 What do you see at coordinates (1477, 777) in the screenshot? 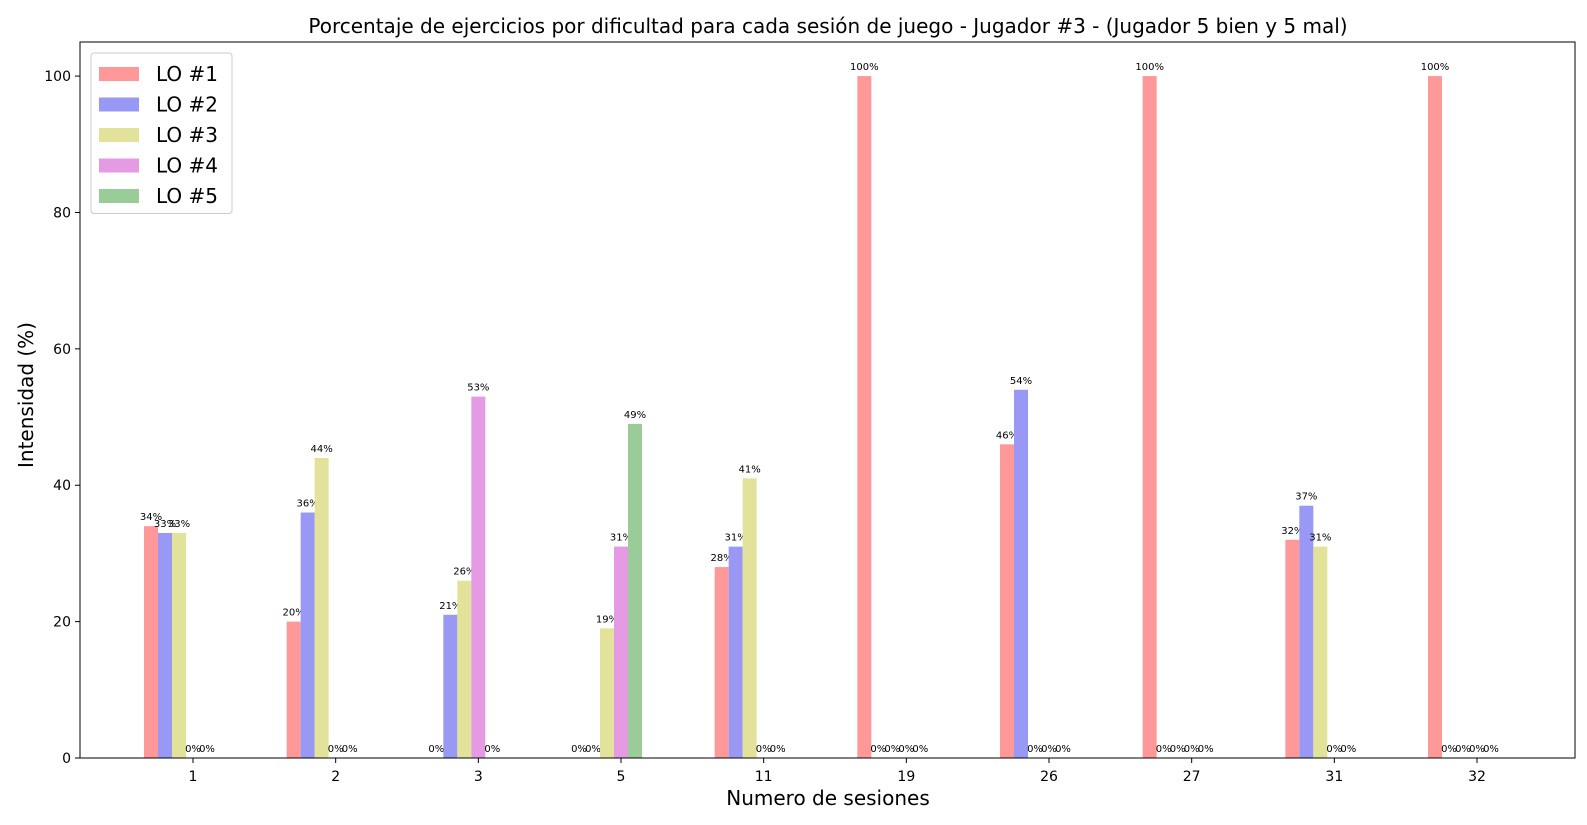
I see `x-tick-label: 32` at bounding box center [1477, 777].